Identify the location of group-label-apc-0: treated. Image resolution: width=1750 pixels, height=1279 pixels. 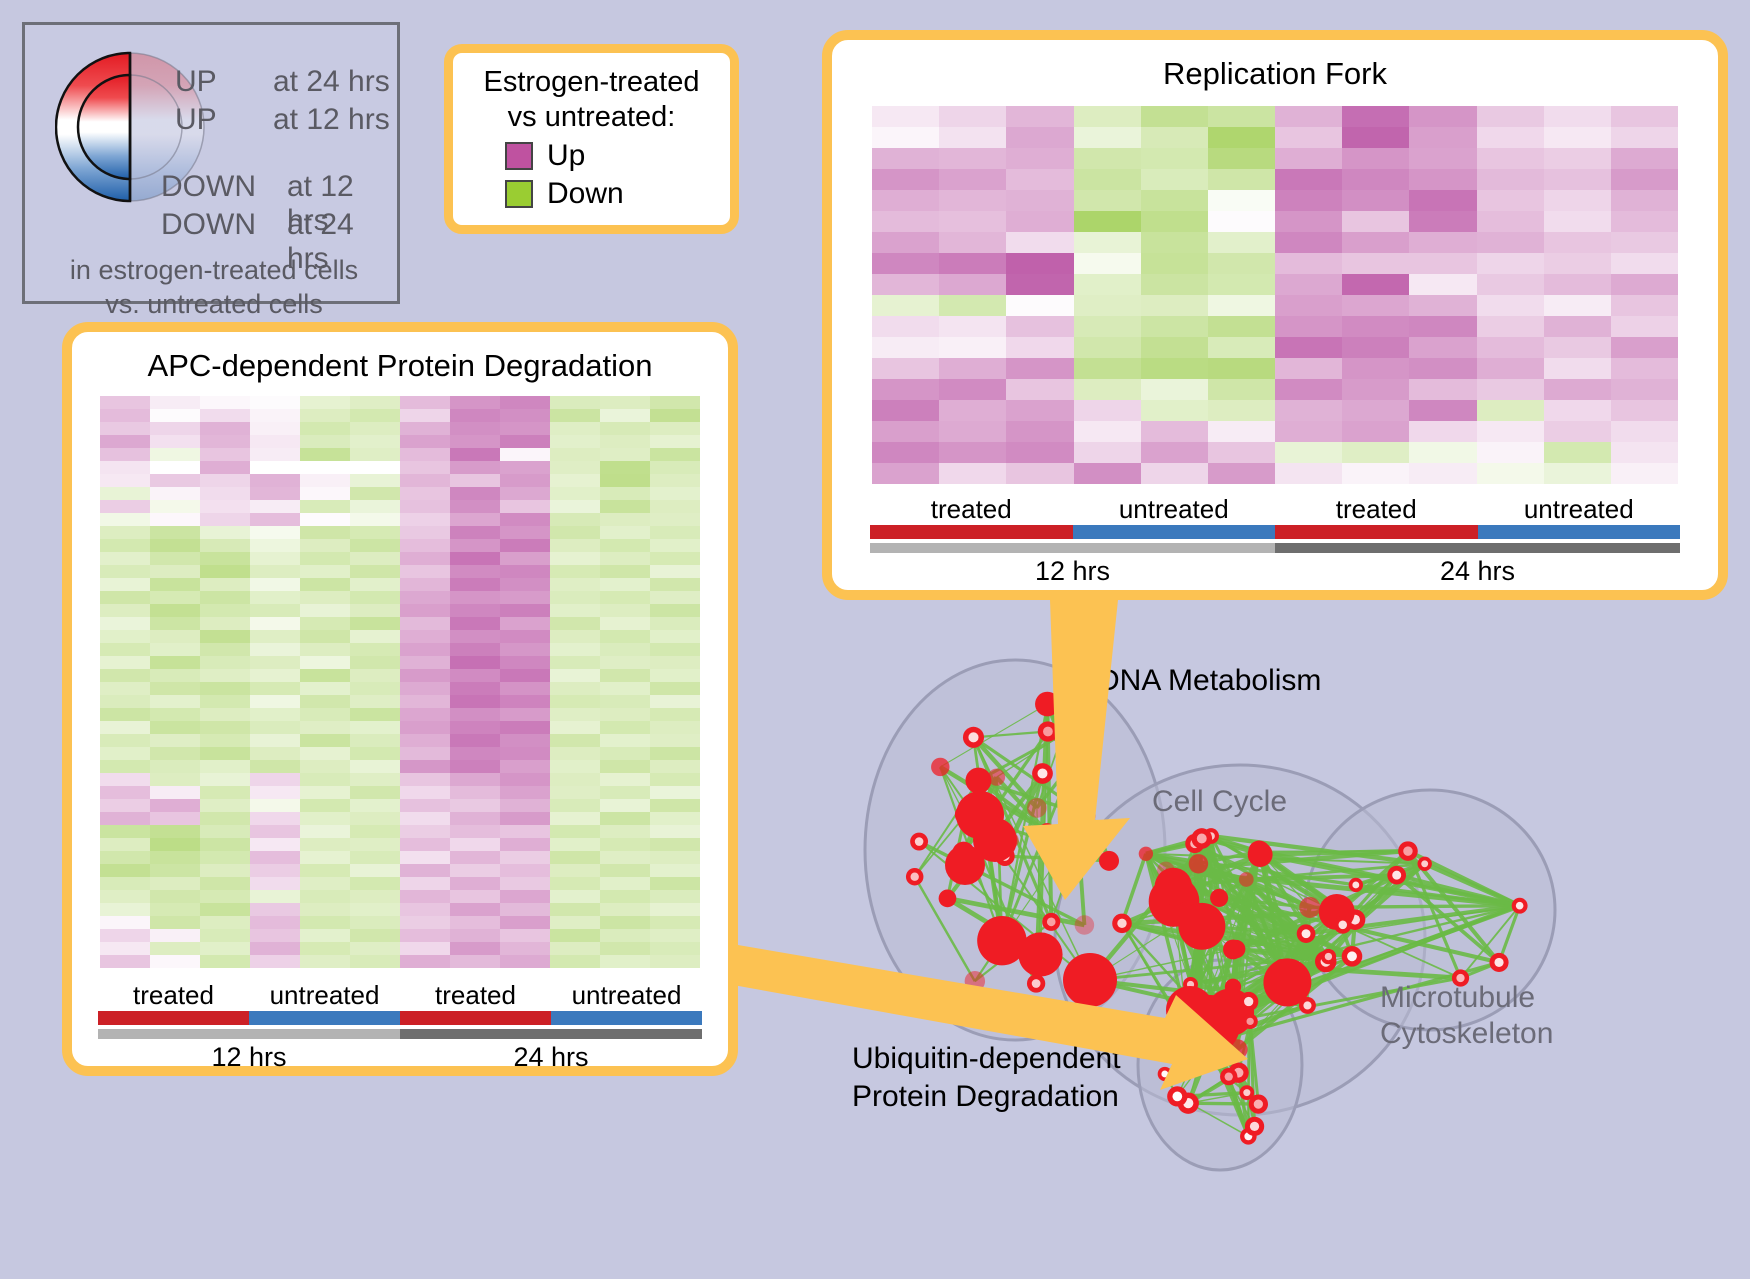
(173, 995).